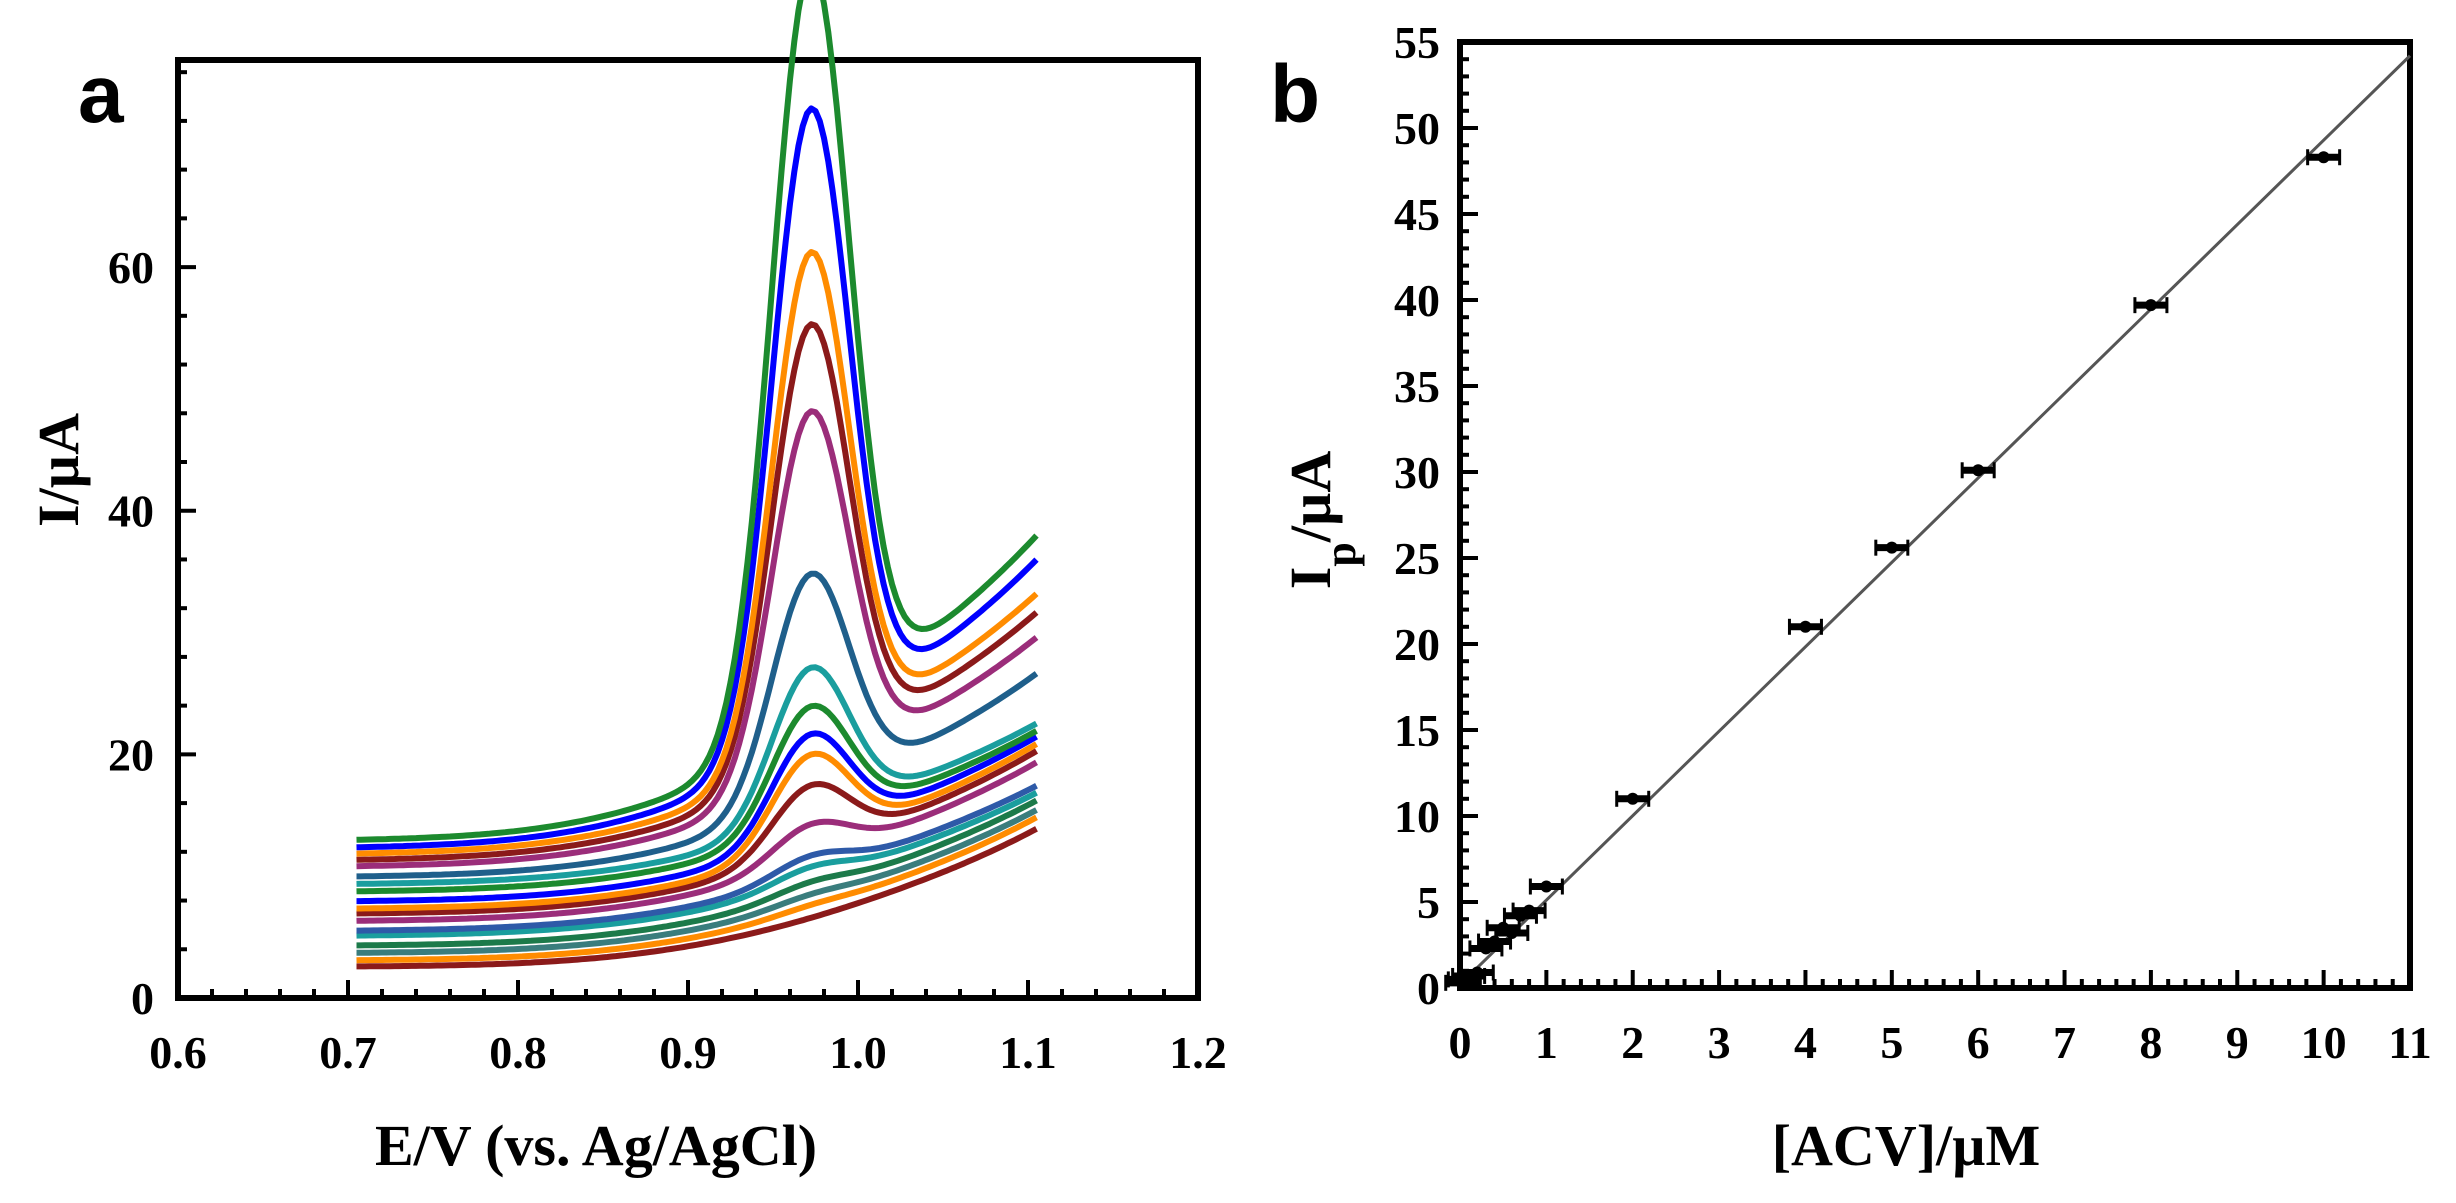 This screenshot has width=2456, height=1203. Describe the element at coordinates (1295, 94) in the screenshot. I see `panel-b-letter: b` at that location.